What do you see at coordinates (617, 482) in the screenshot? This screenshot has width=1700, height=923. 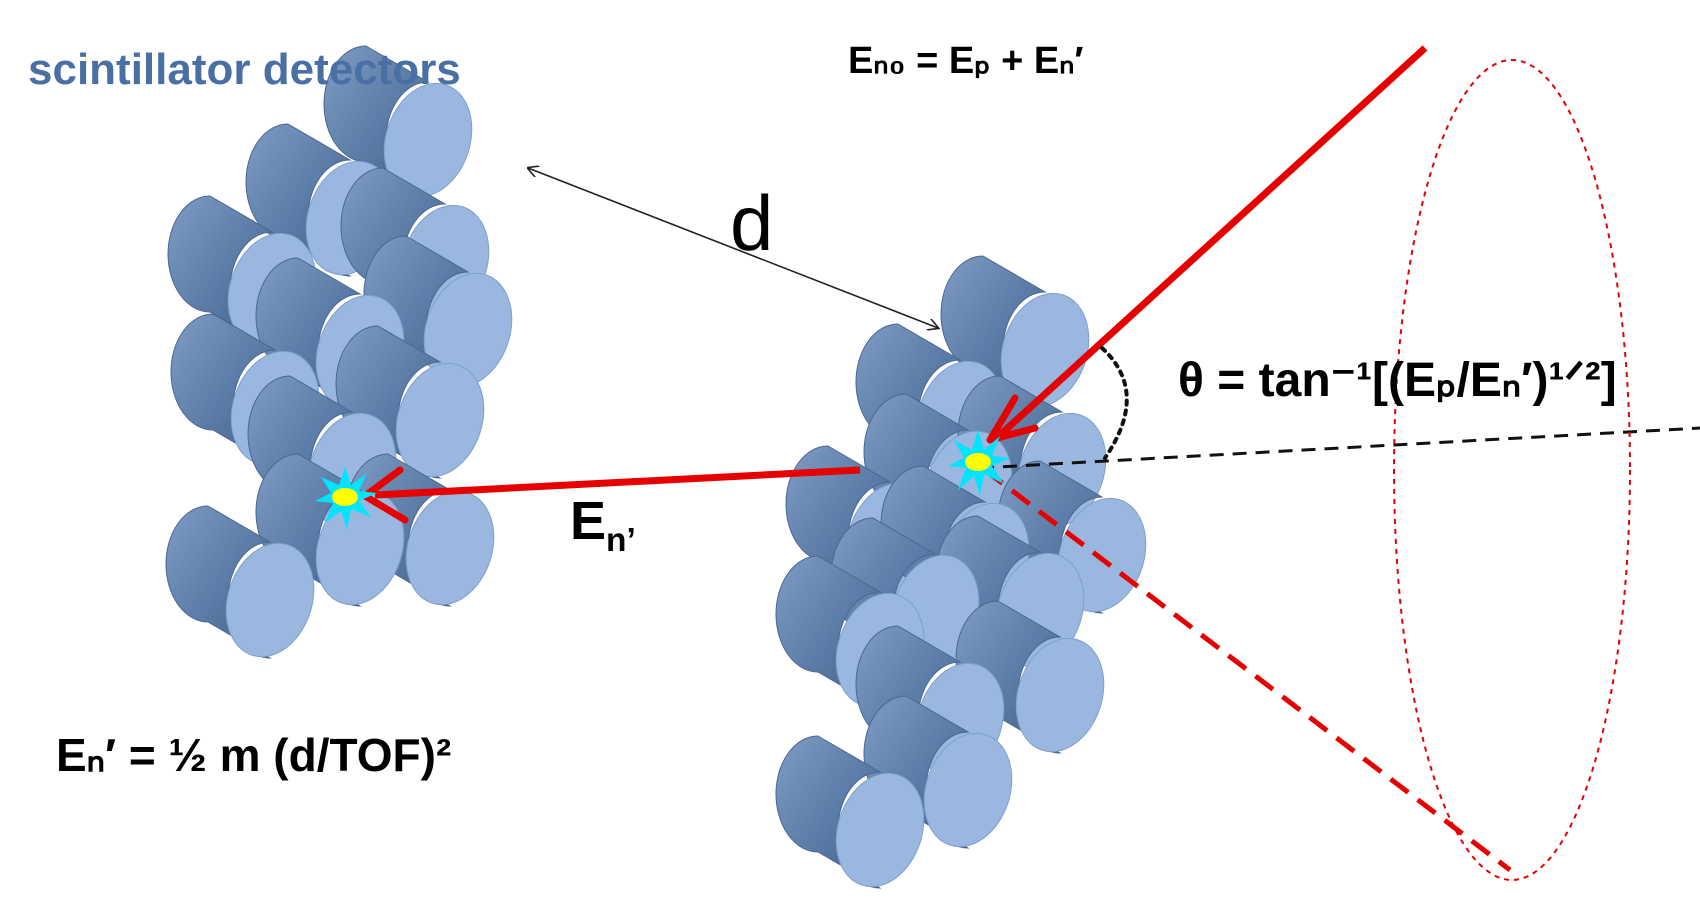 I see `scattered-neutron-track` at bounding box center [617, 482].